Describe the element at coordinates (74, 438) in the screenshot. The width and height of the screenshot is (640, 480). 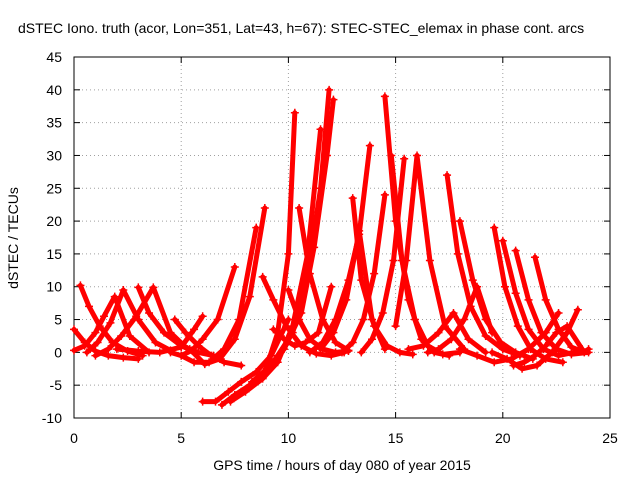
I see `x-tick-label: 0` at that location.